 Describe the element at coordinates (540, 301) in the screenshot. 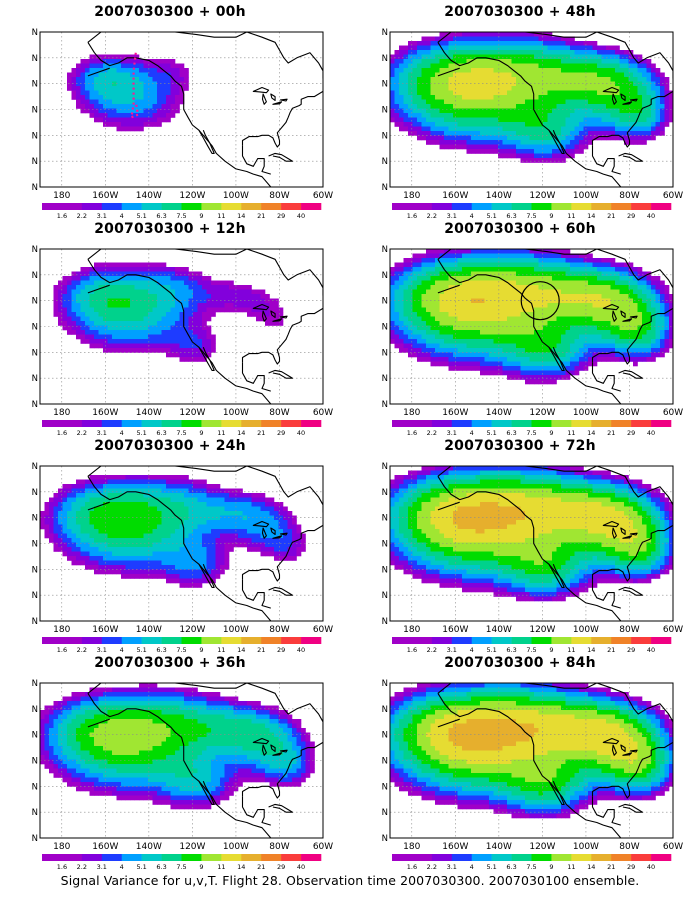

I see `verification-circle` at that location.